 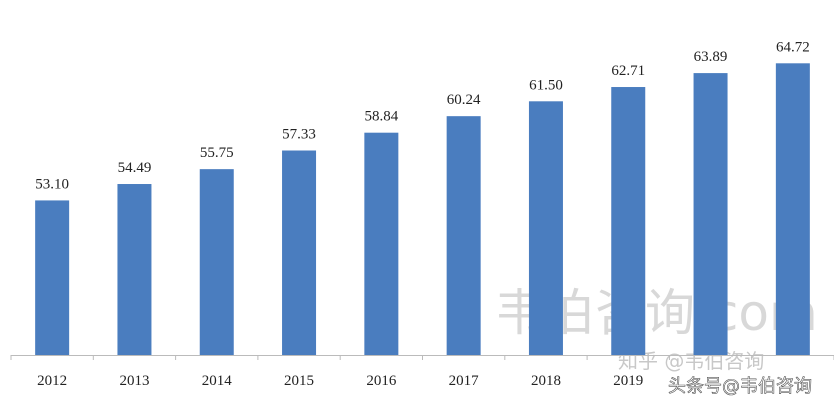 What do you see at coordinates (381, 381) in the screenshot?
I see `x-tick-label: 2016` at bounding box center [381, 381].